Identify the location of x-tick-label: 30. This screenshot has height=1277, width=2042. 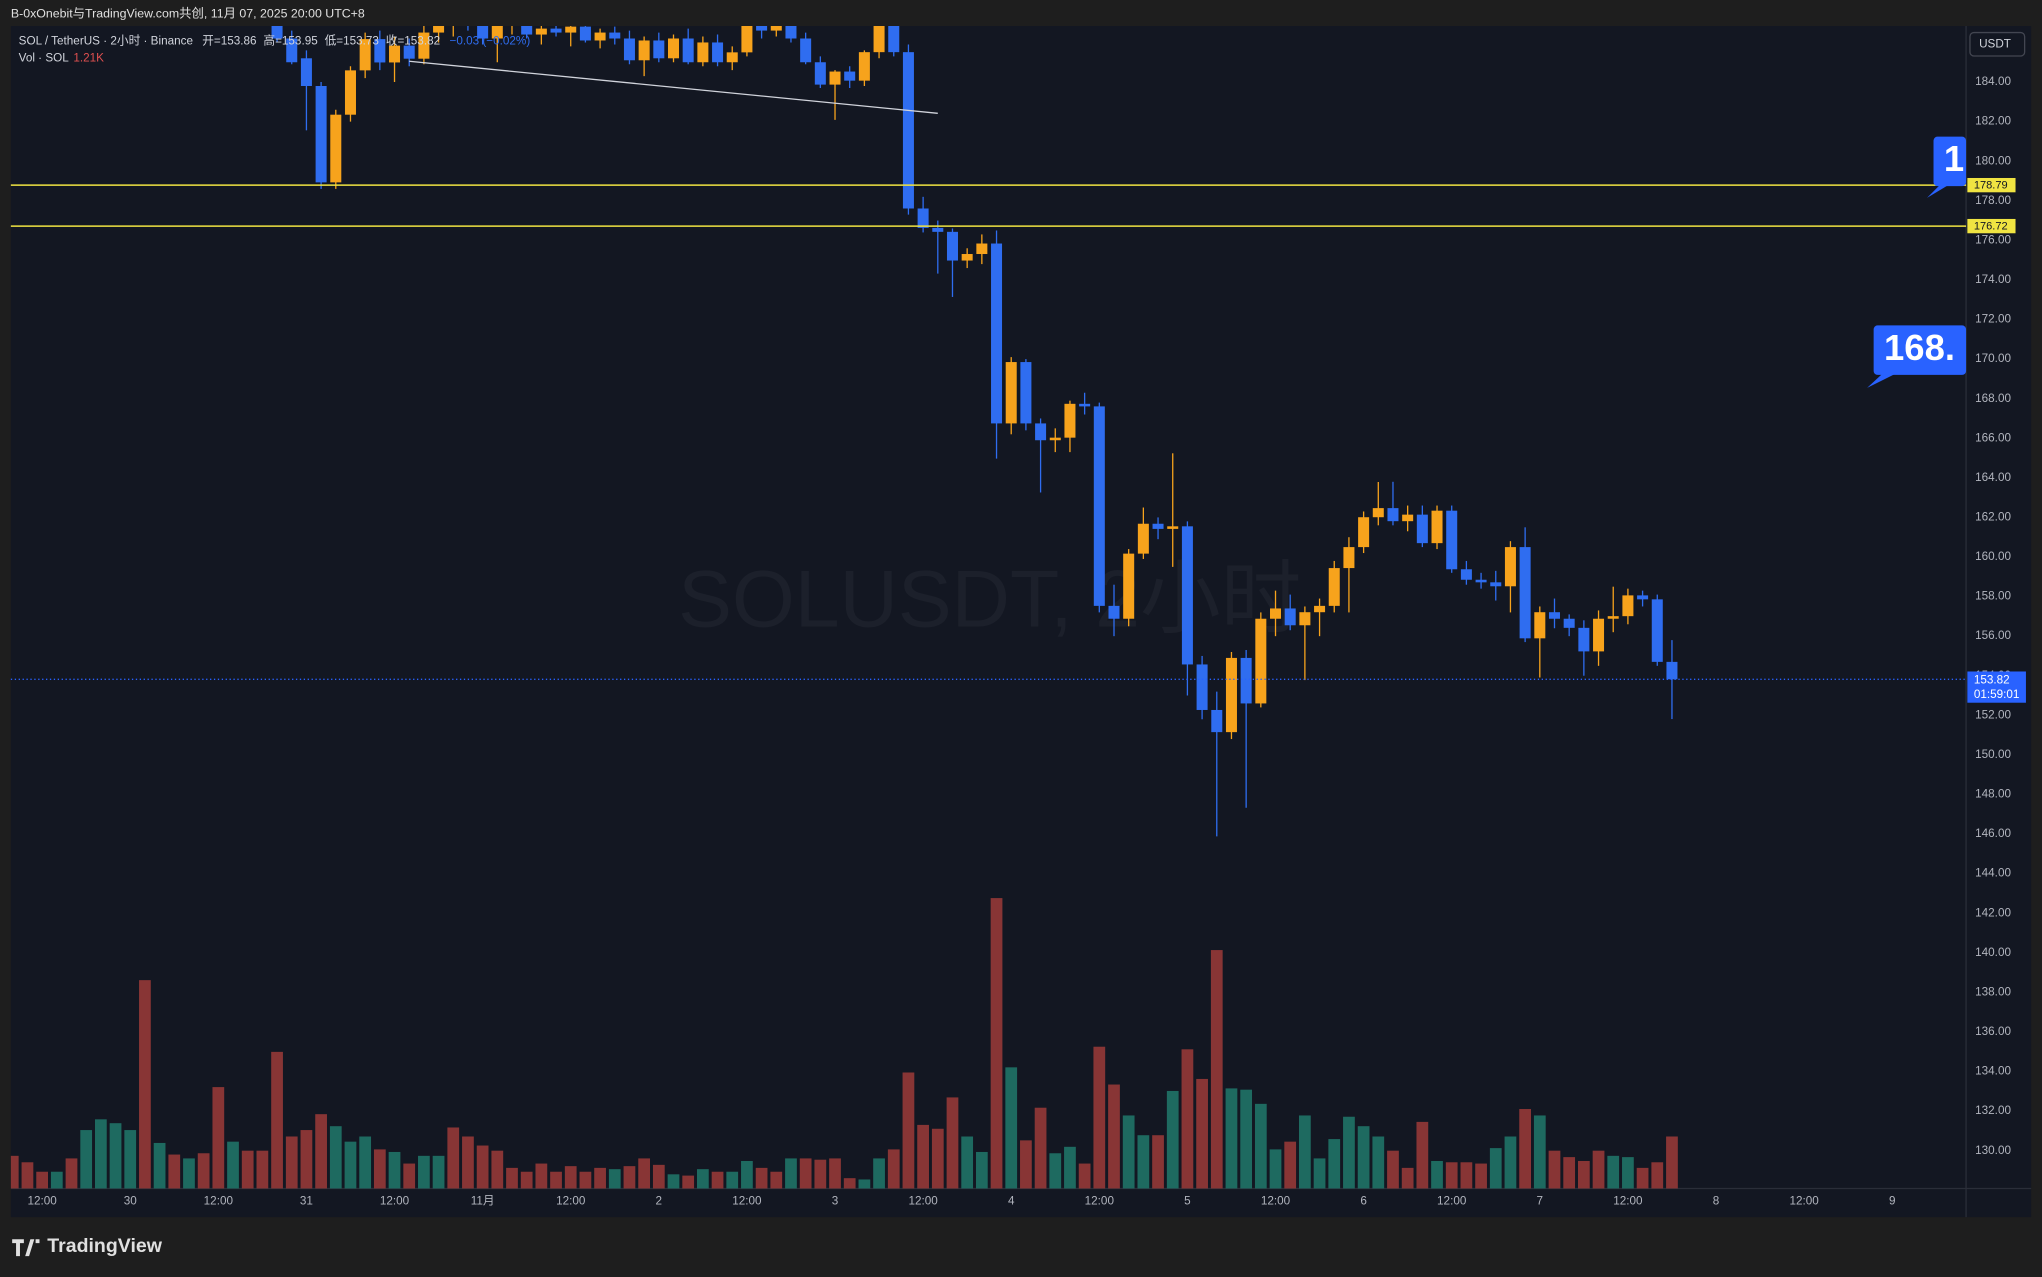
(131, 1201).